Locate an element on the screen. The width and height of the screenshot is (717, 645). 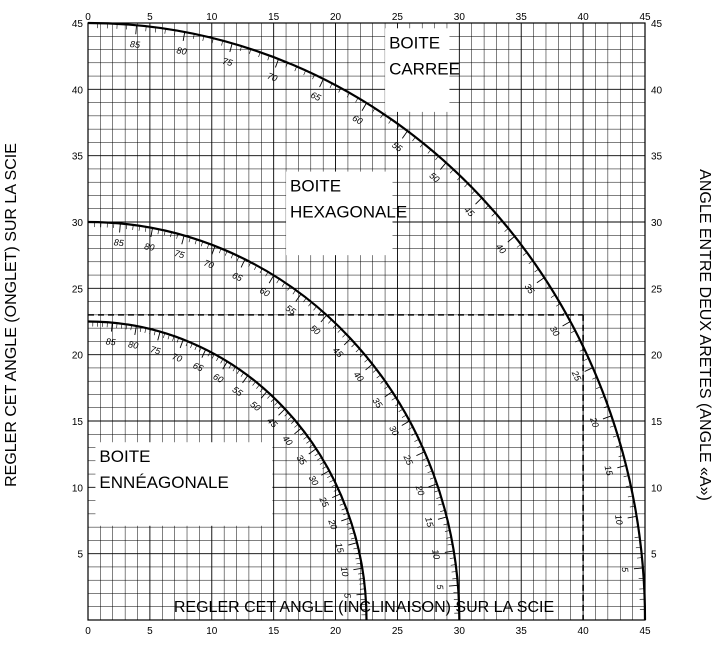
arc-angle-label: 35 is located at coordinates (301, 460).